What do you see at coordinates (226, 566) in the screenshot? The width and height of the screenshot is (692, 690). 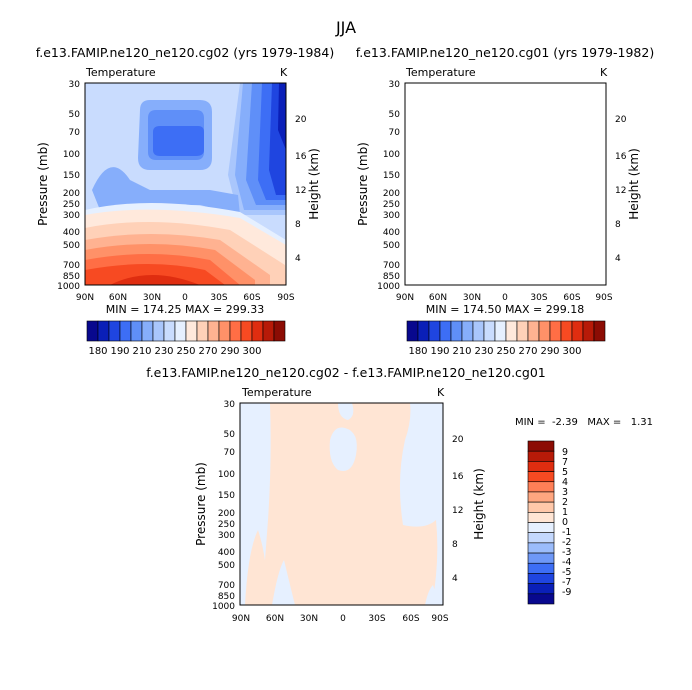 I see `y-tick: 500` at bounding box center [226, 566].